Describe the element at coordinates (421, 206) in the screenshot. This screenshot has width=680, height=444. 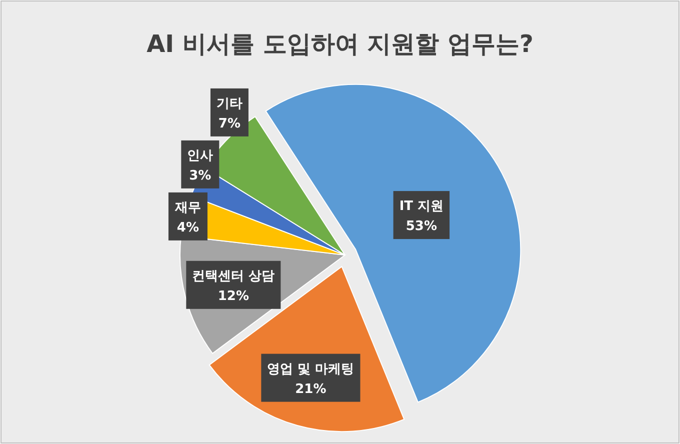
I see `slice-label: IT 지원` at that location.